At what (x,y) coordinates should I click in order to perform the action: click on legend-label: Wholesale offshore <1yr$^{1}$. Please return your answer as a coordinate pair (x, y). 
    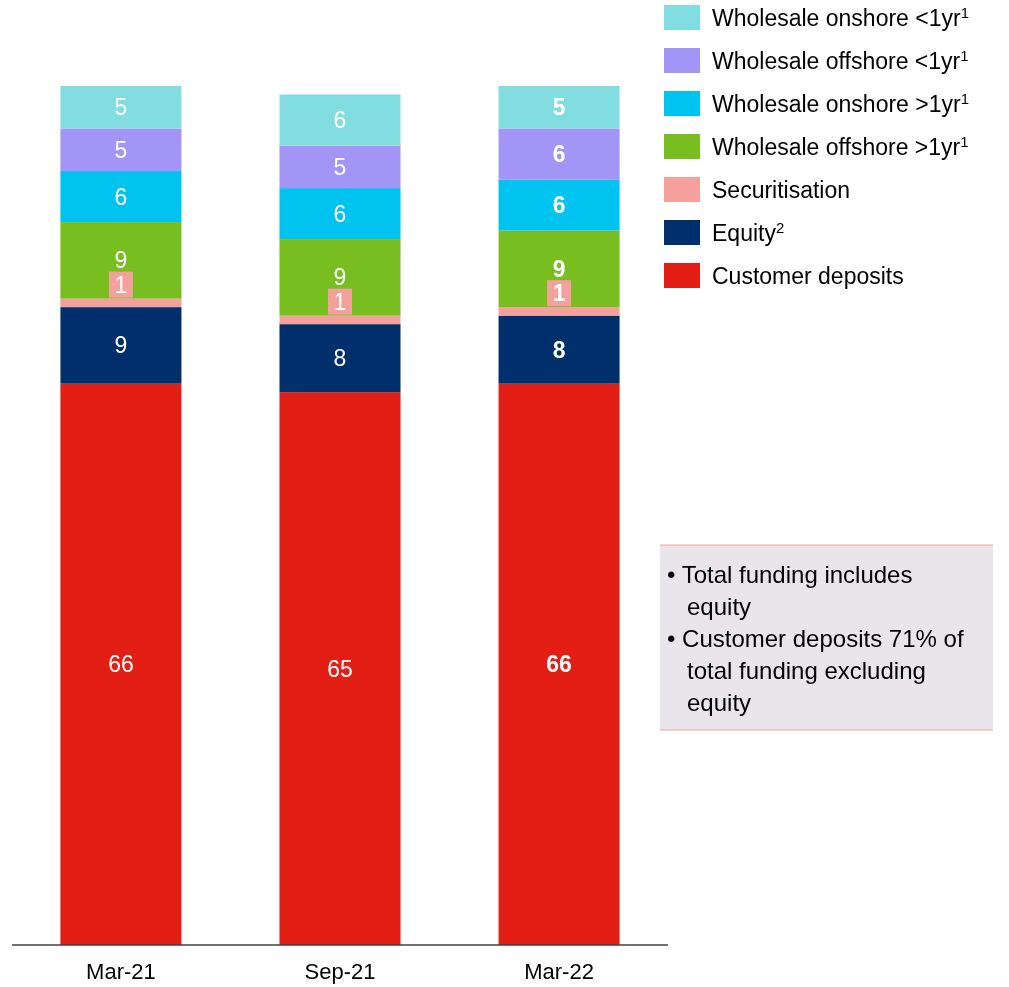
    Looking at the image, I should click on (840, 60).